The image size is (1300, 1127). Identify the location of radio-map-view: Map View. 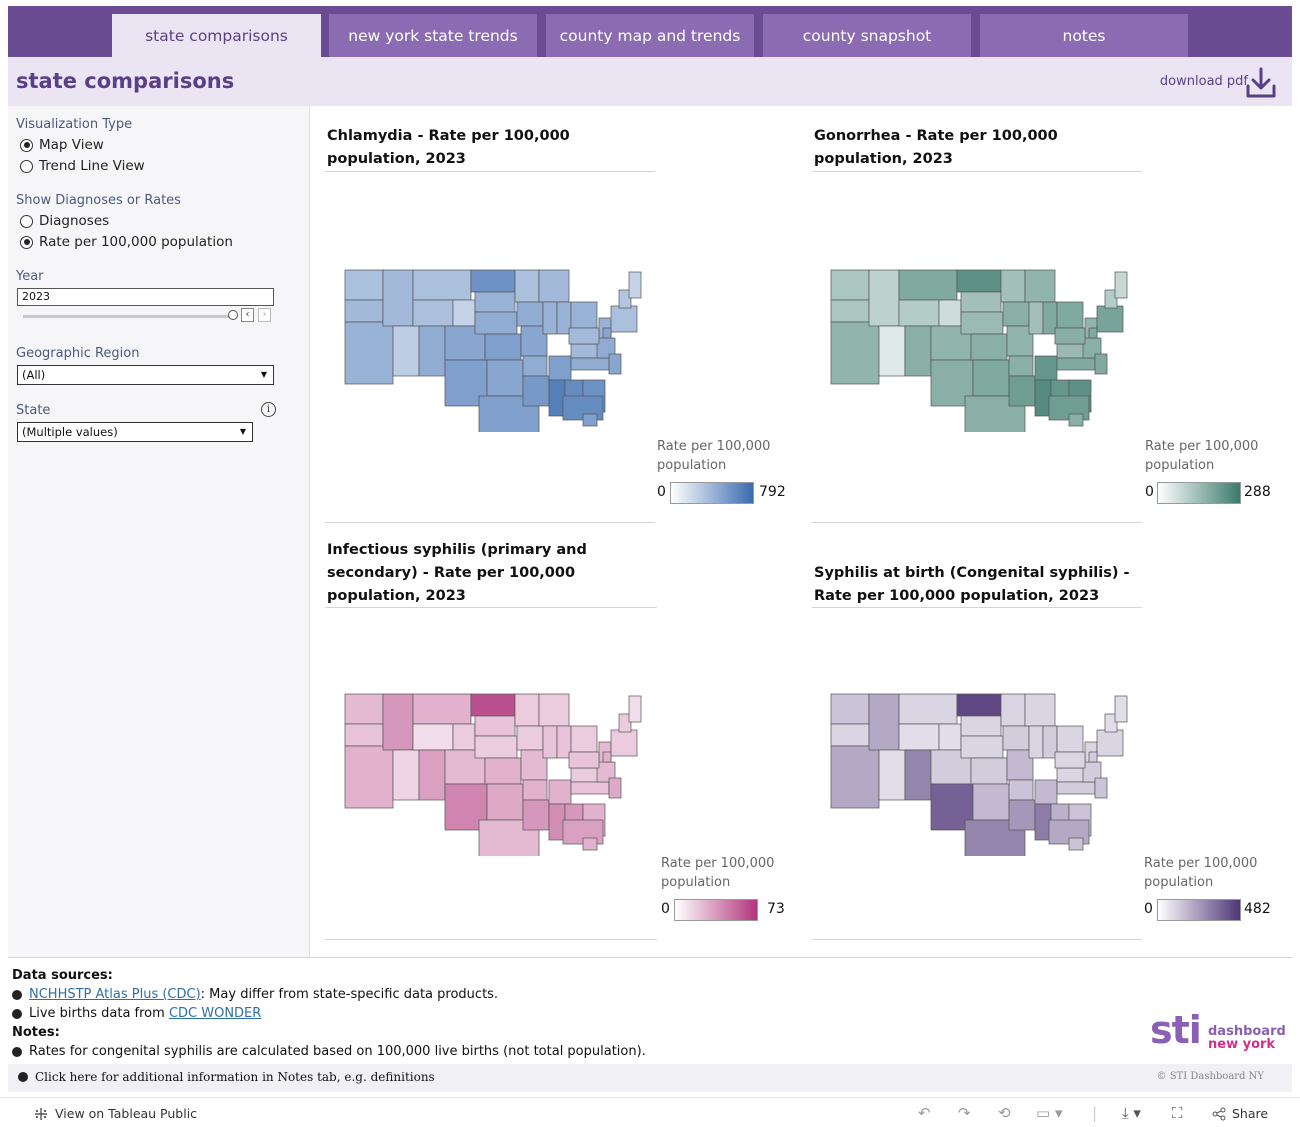
(62, 145).